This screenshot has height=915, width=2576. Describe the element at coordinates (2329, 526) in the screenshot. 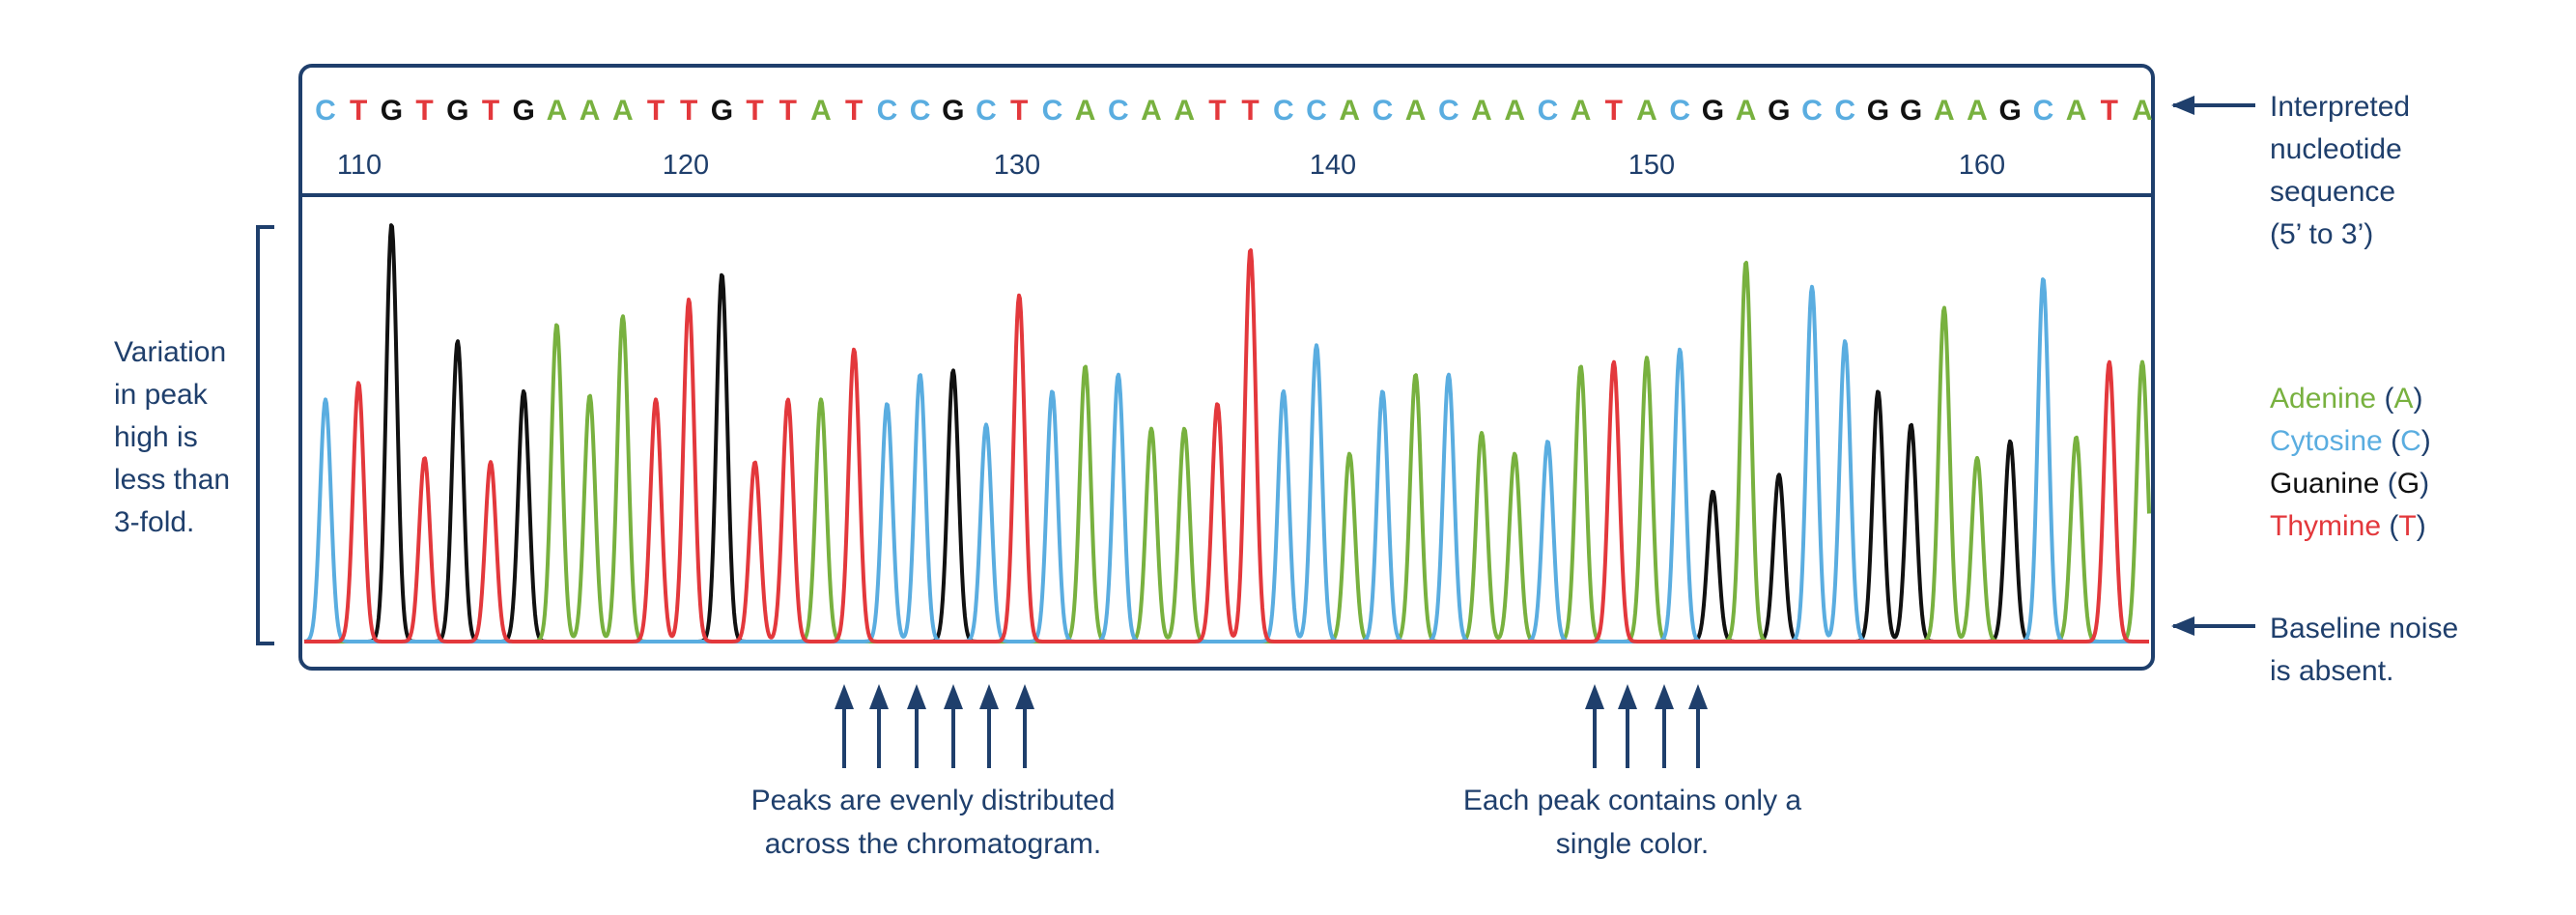

I see `legend-name: Thymine` at that location.